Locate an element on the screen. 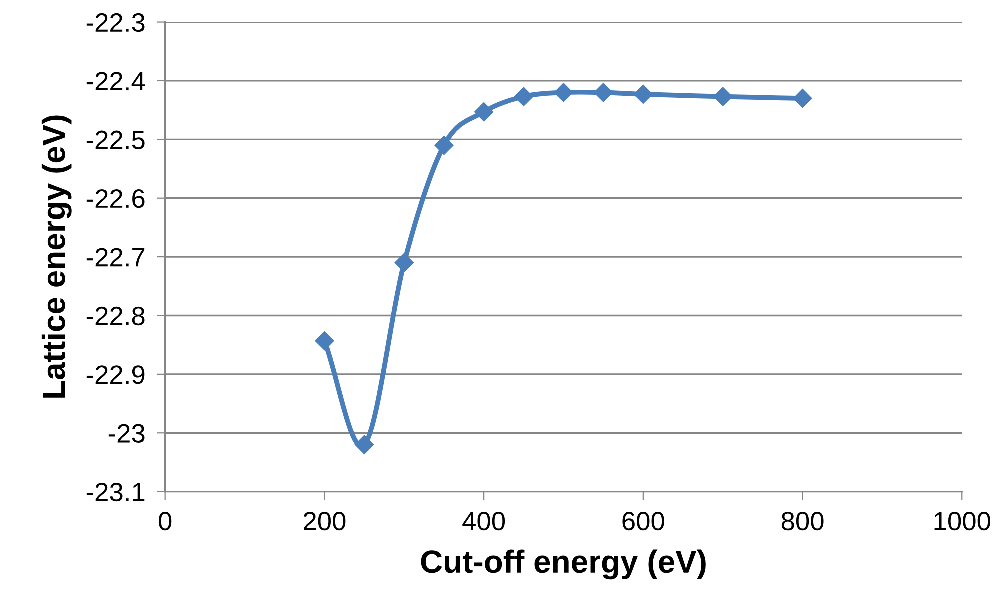  y-tick-label: -22.7 is located at coordinates (115, 257).